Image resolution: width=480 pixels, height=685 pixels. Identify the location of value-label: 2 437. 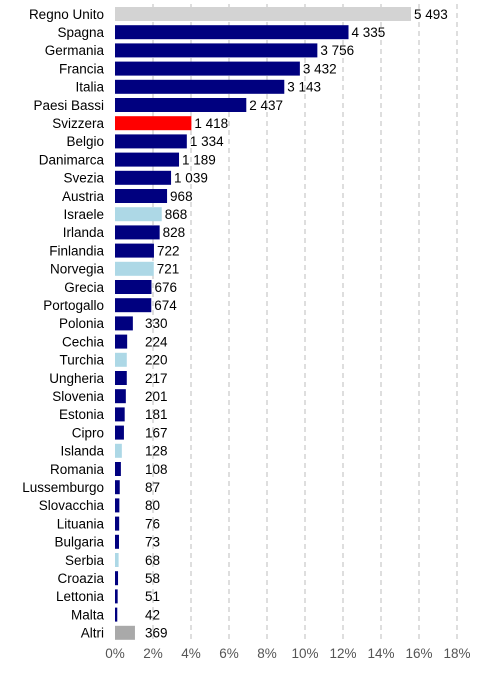
(266, 105).